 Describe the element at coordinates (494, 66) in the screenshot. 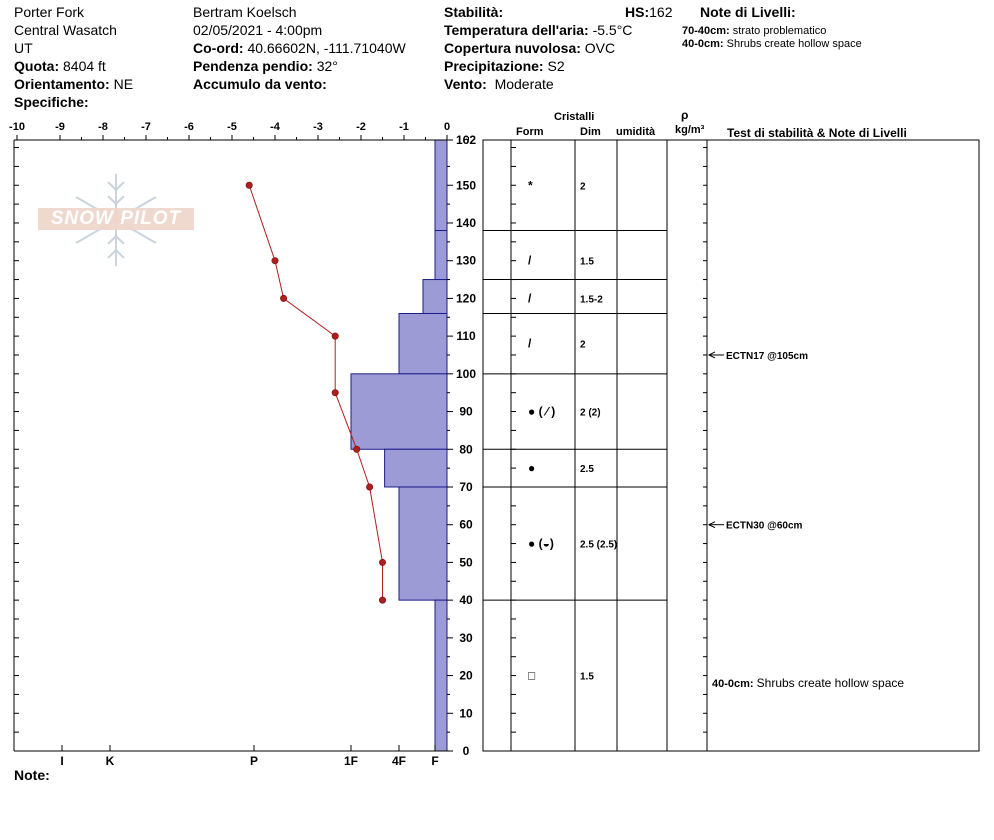

I see `precip-label: Precipitazione:` at that location.